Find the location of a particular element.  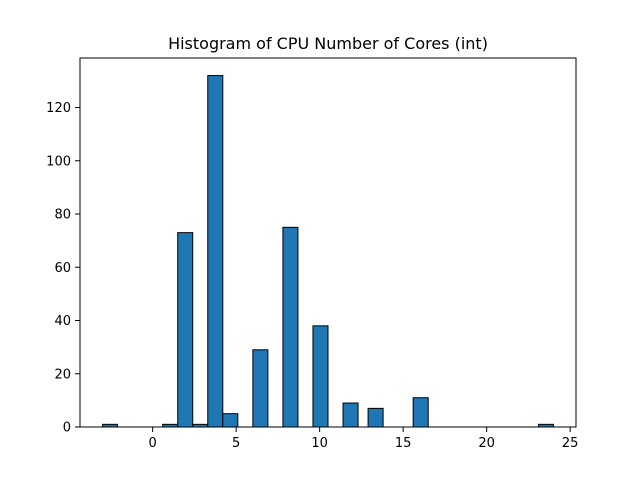

y-axis: 0 20 40 60 80 100 120 is located at coordinates (63, 268).